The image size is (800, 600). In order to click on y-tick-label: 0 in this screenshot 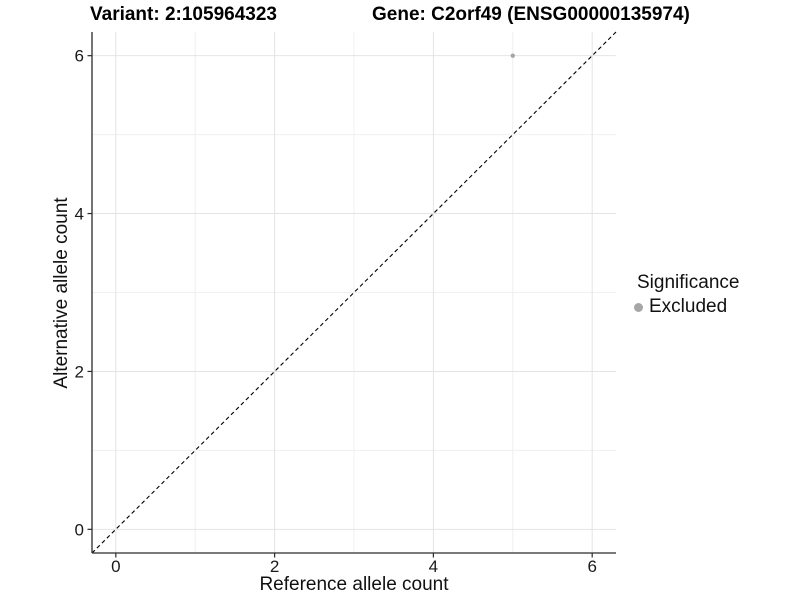, I will do `click(79, 529)`.